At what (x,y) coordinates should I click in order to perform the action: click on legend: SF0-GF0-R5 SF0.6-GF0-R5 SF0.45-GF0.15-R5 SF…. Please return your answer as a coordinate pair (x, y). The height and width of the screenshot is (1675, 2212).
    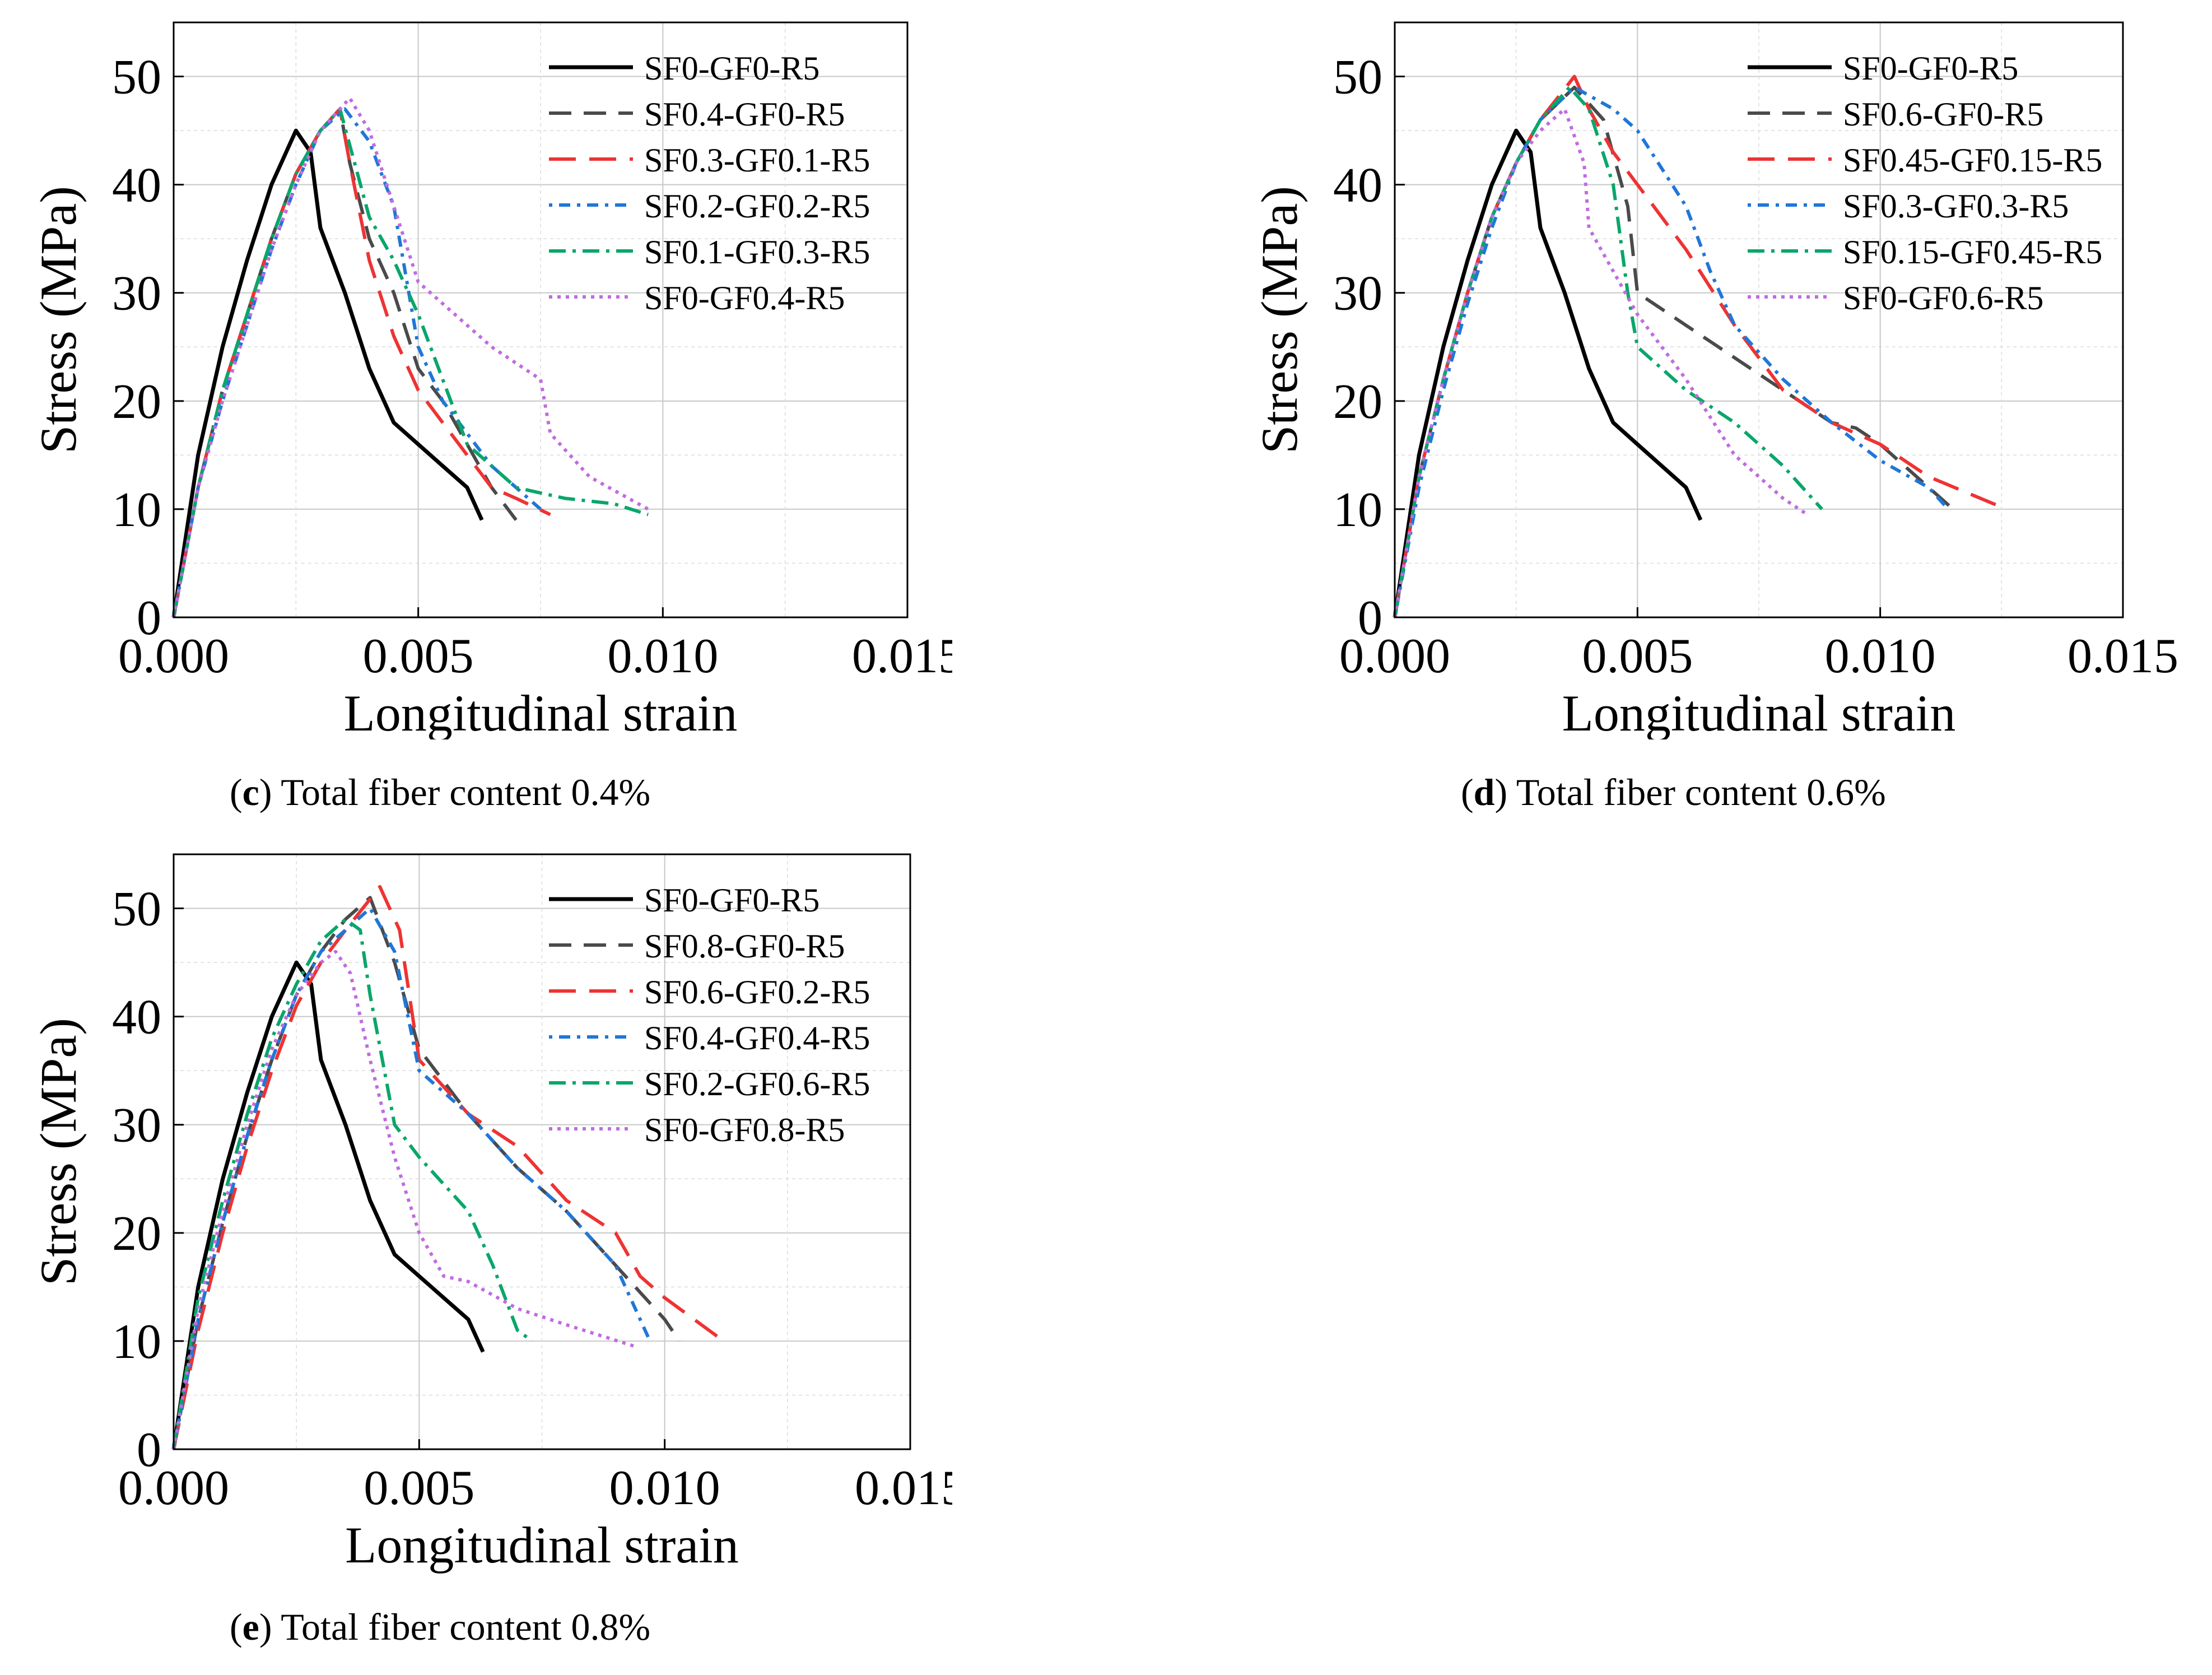
    Looking at the image, I should click on (1925, 183).